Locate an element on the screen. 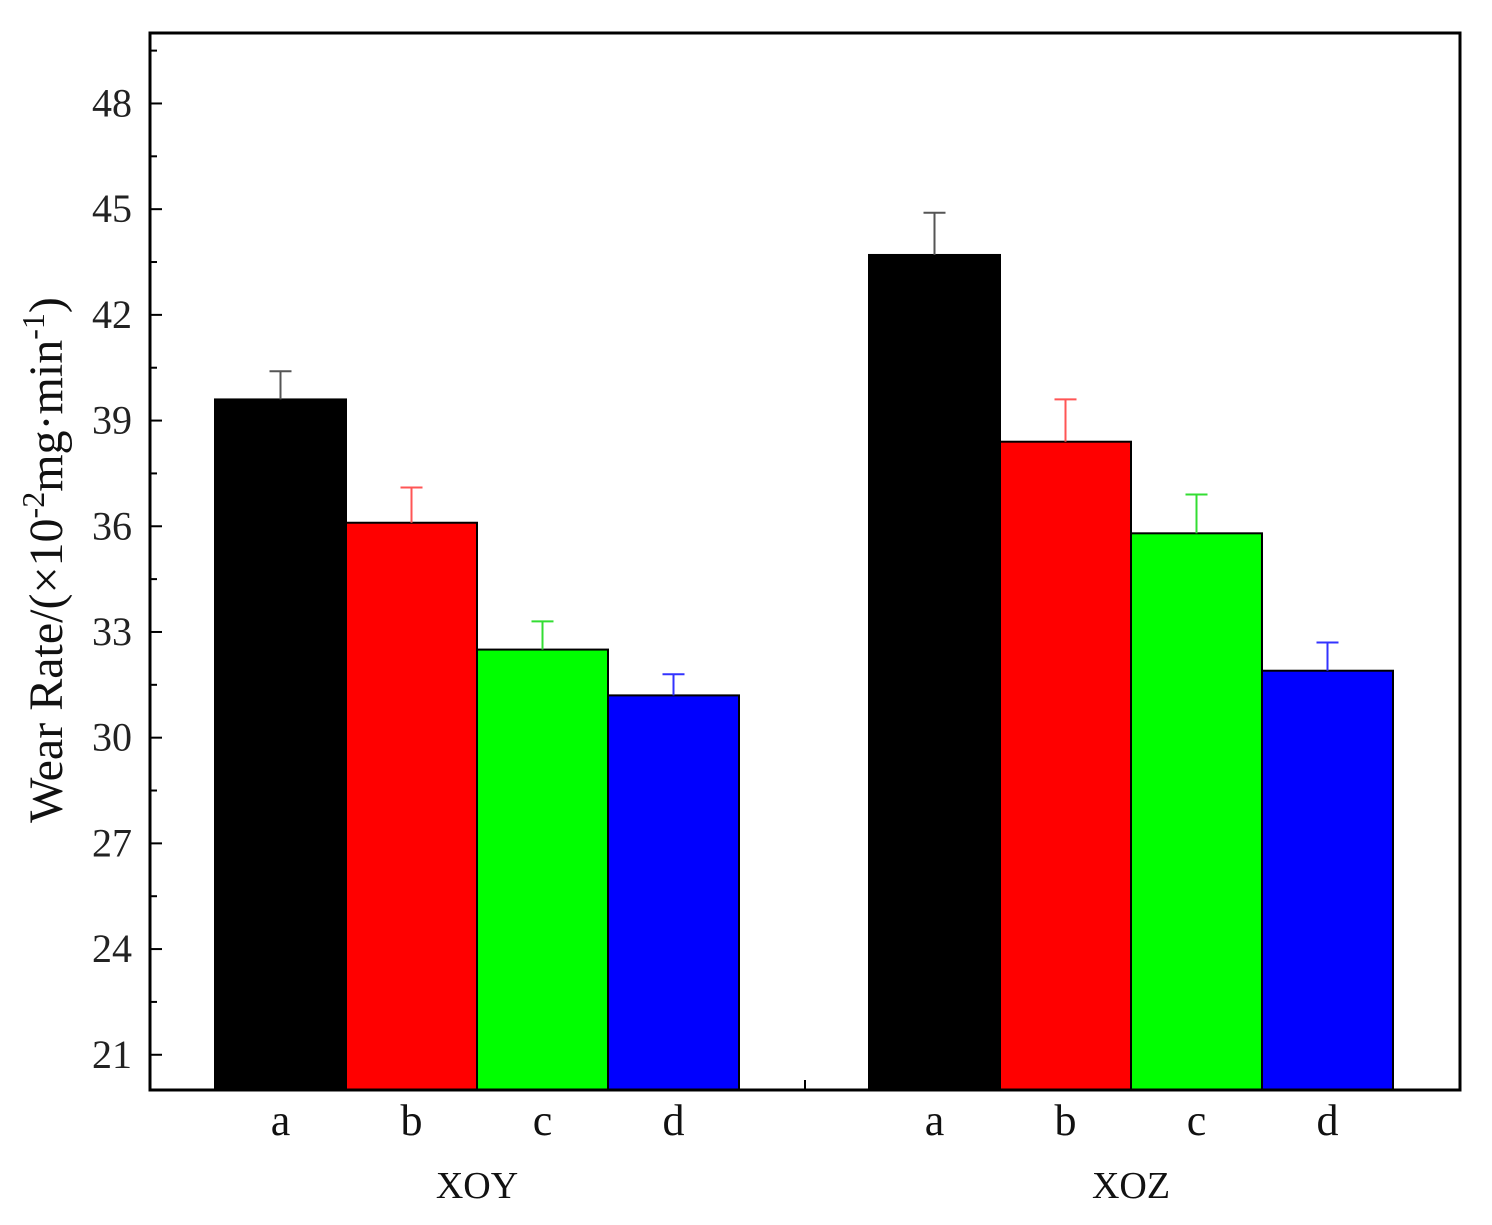  y-axis-label-suffix: ) is located at coordinates (46, 305).